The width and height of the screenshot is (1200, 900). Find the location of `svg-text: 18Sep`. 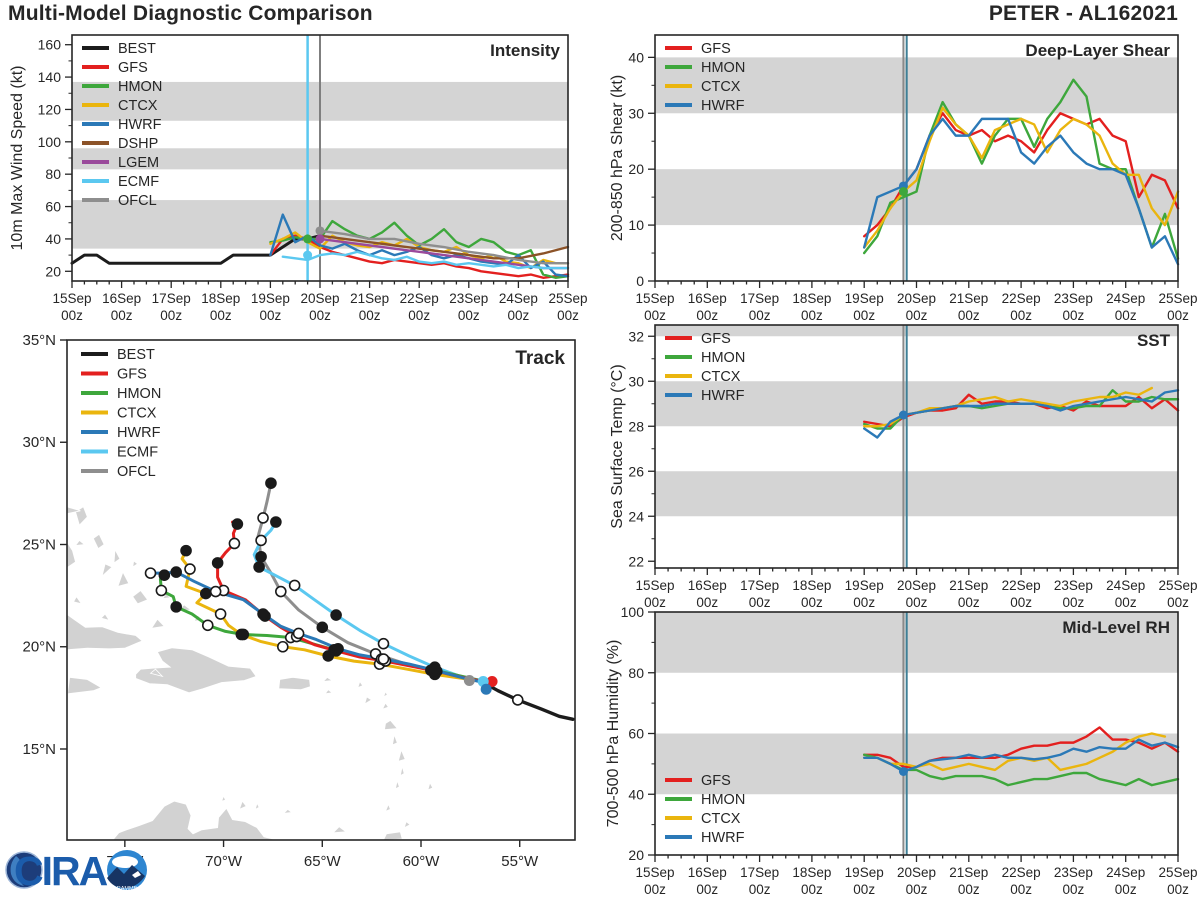

svg-text: 18Sep is located at coordinates (220, 298).